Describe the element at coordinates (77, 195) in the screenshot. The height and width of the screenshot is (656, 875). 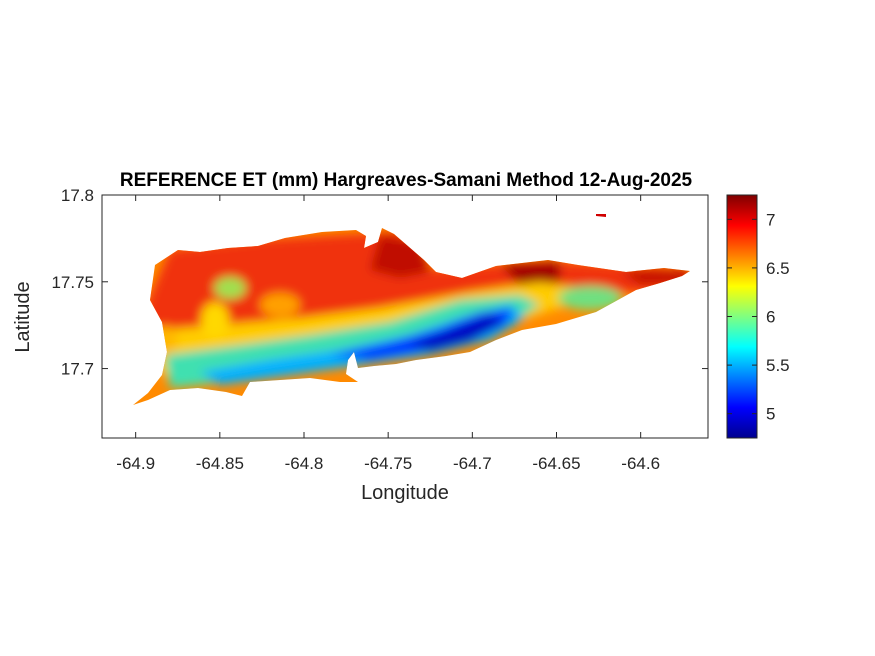
I see `y-tick-label: 17.8` at that location.